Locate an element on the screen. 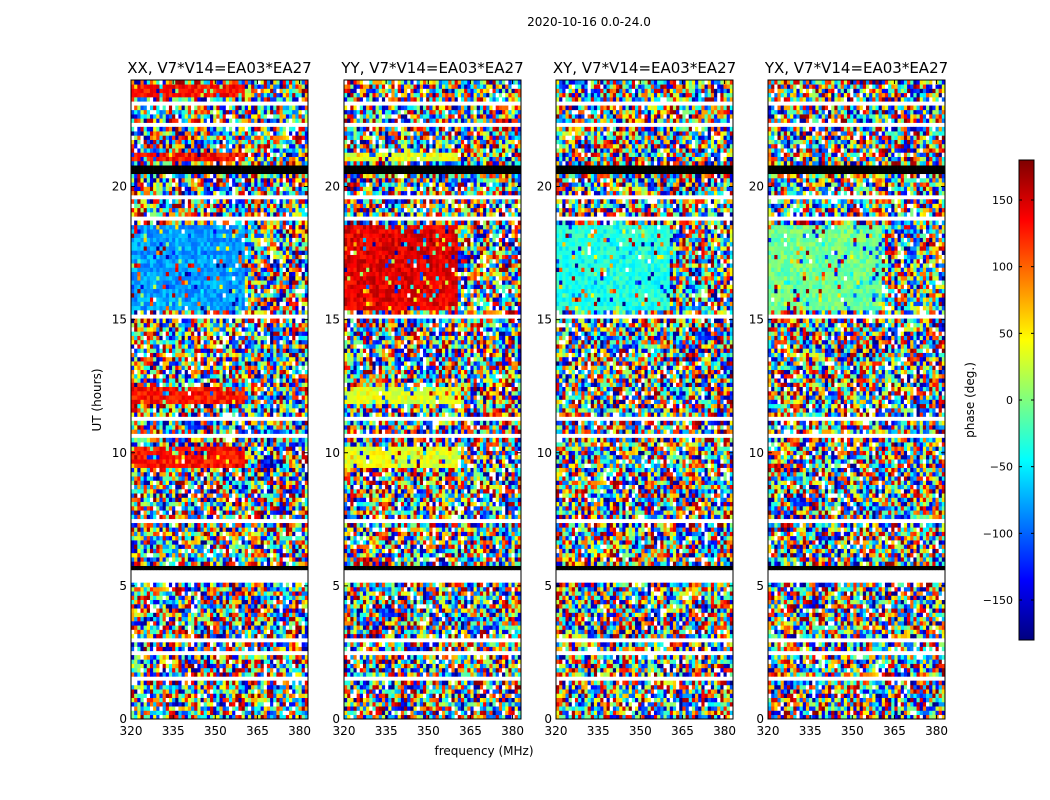  panel-title: XX, V7*V14=EA03*EA27 is located at coordinates (219, 68).